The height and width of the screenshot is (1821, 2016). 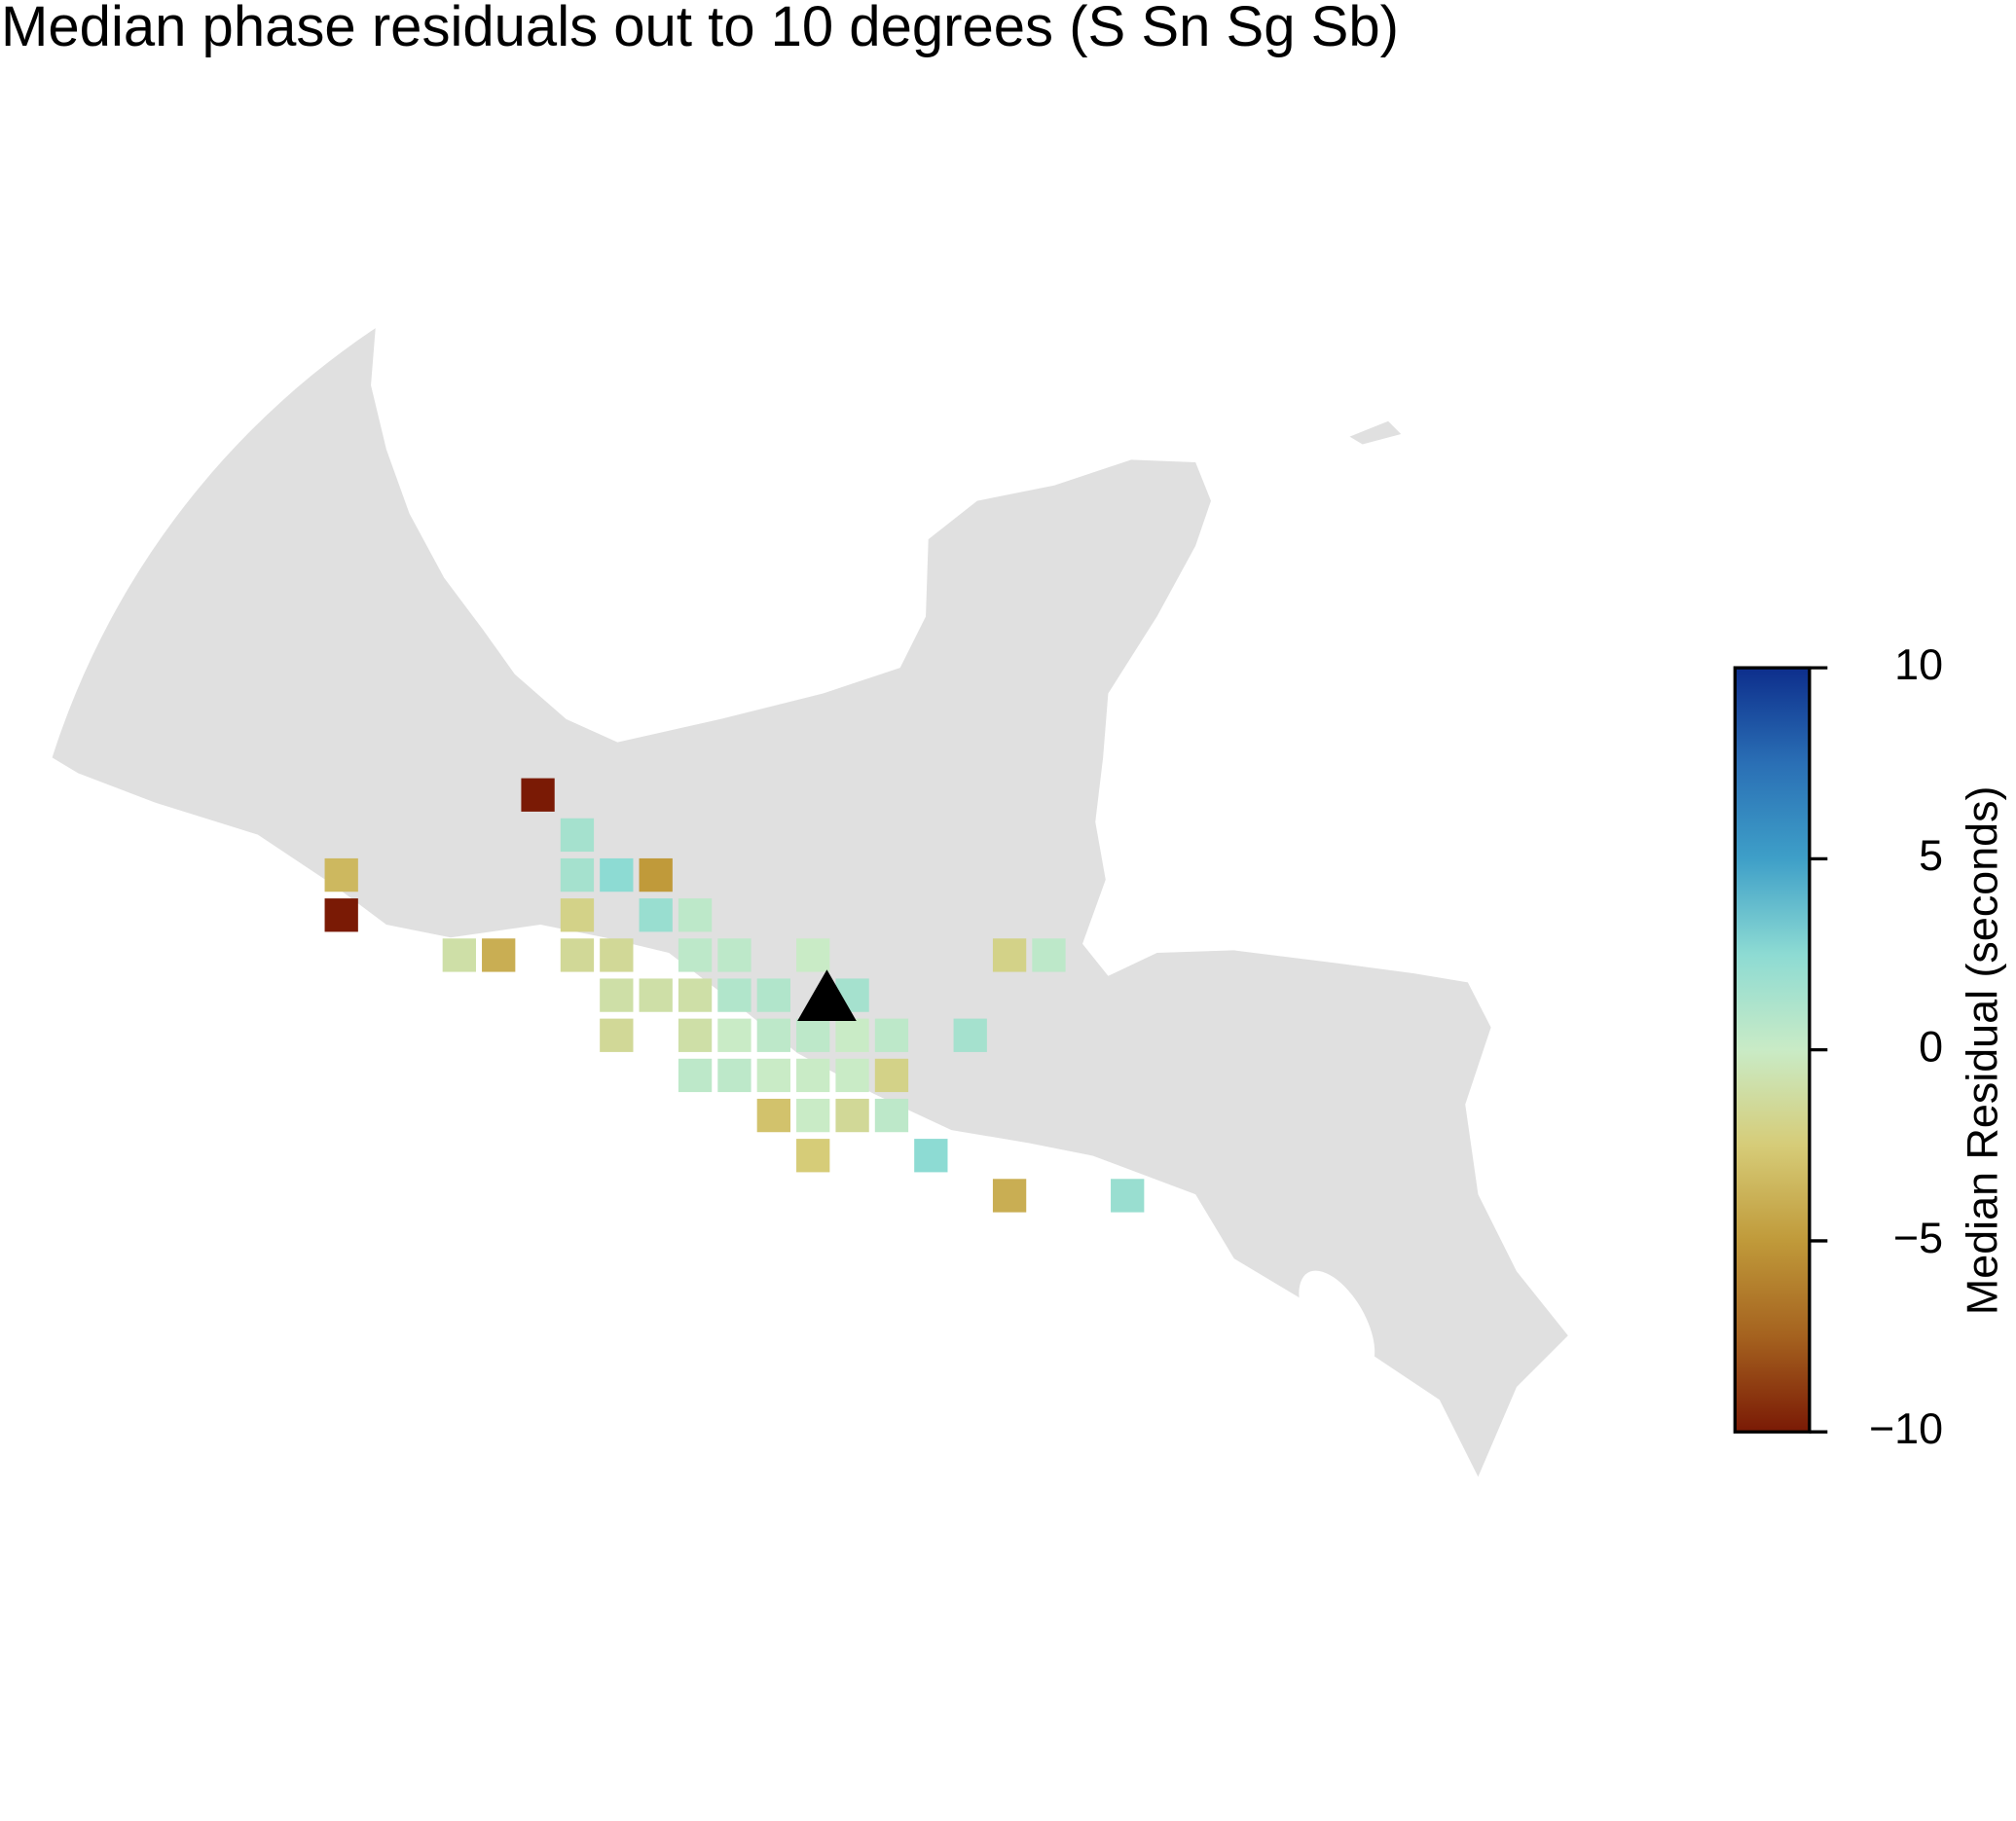 What do you see at coordinates (1772, 1050) in the screenshot?
I see `colorbar` at bounding box center [1772, 1050].